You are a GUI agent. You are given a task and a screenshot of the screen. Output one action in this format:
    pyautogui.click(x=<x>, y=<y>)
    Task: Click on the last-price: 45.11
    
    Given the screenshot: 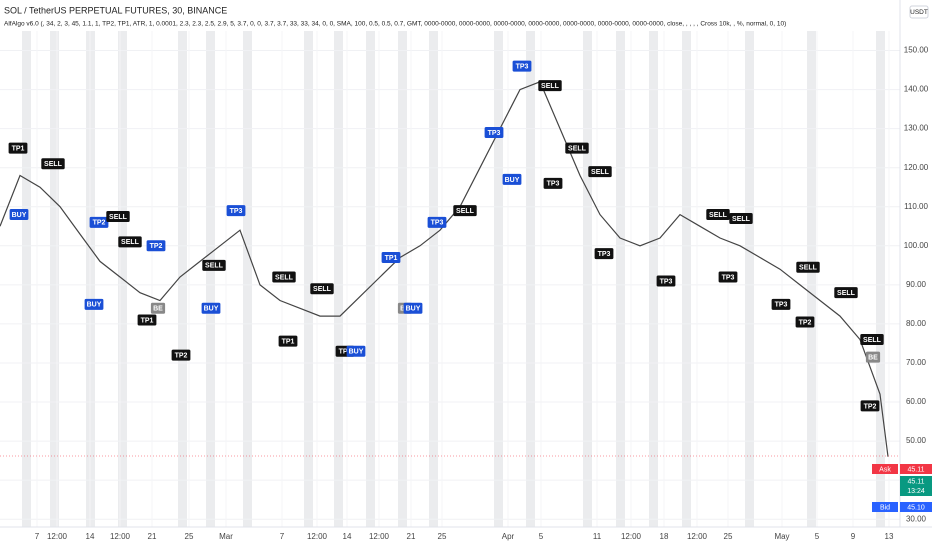 What is the action you would take?
    pyautogui.click(x=916, y=481)
    